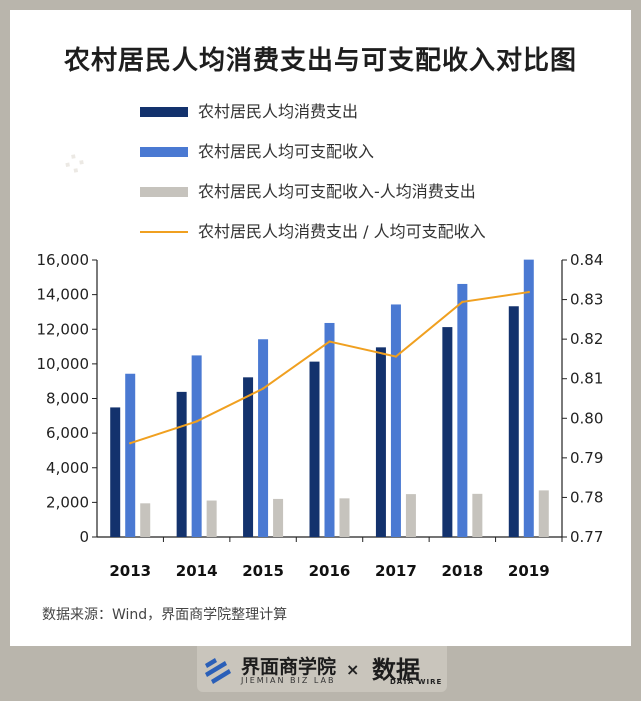  Describe the element at coordinates (164, 192) in the screenshot. I see `legend-swatch-gap` at that location.